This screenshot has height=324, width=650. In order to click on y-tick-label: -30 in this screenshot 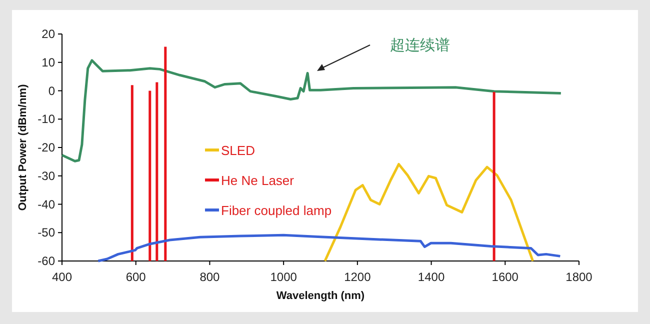, I will do `click(47, 175)`.